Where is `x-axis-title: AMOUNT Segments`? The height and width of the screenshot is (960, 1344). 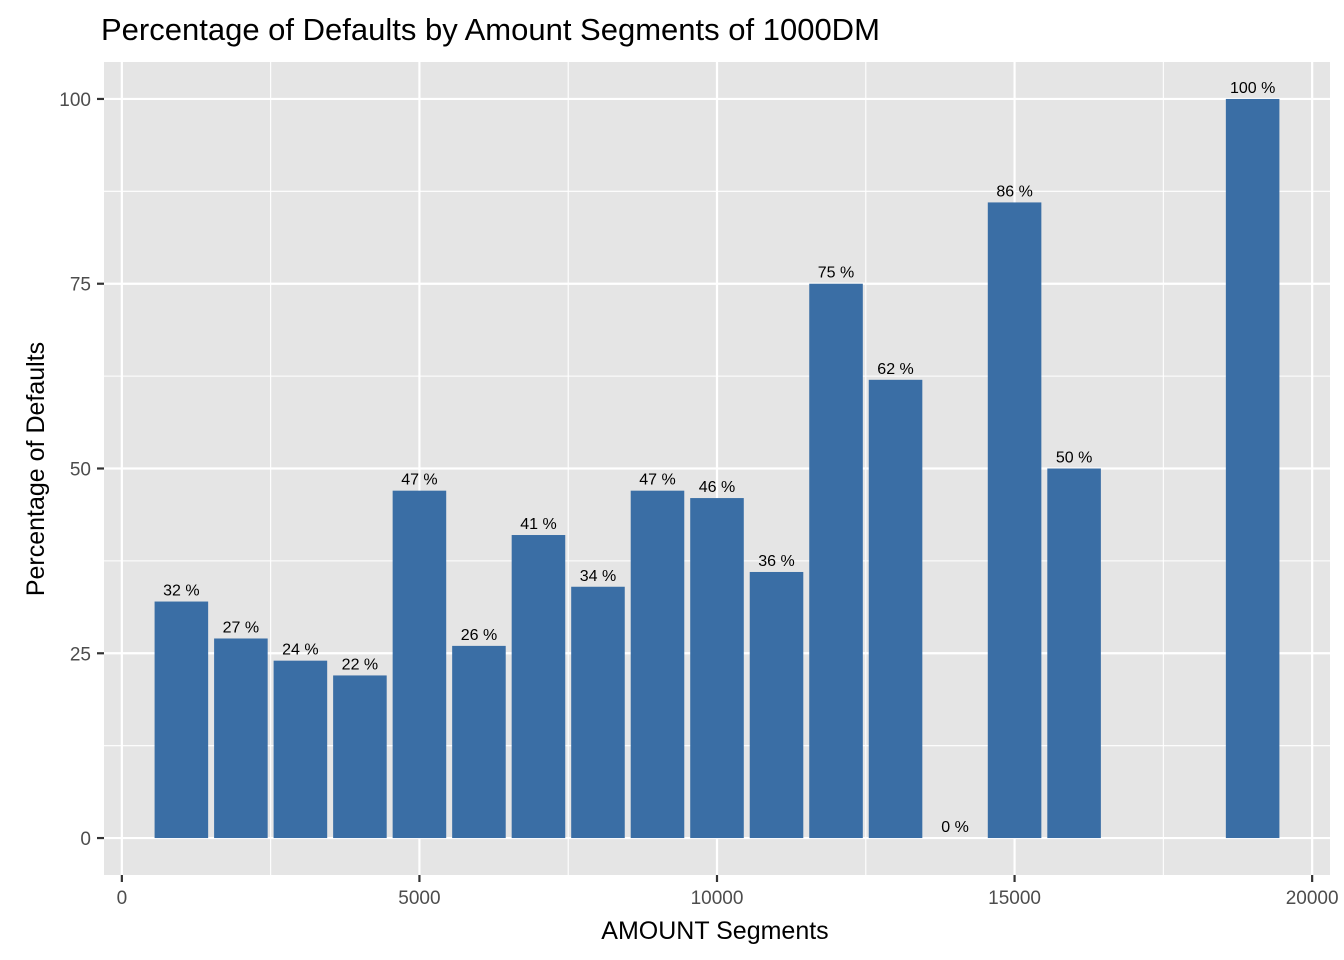
x-axis-title: AMOUNT Segments is located at coordinates (714, 931).